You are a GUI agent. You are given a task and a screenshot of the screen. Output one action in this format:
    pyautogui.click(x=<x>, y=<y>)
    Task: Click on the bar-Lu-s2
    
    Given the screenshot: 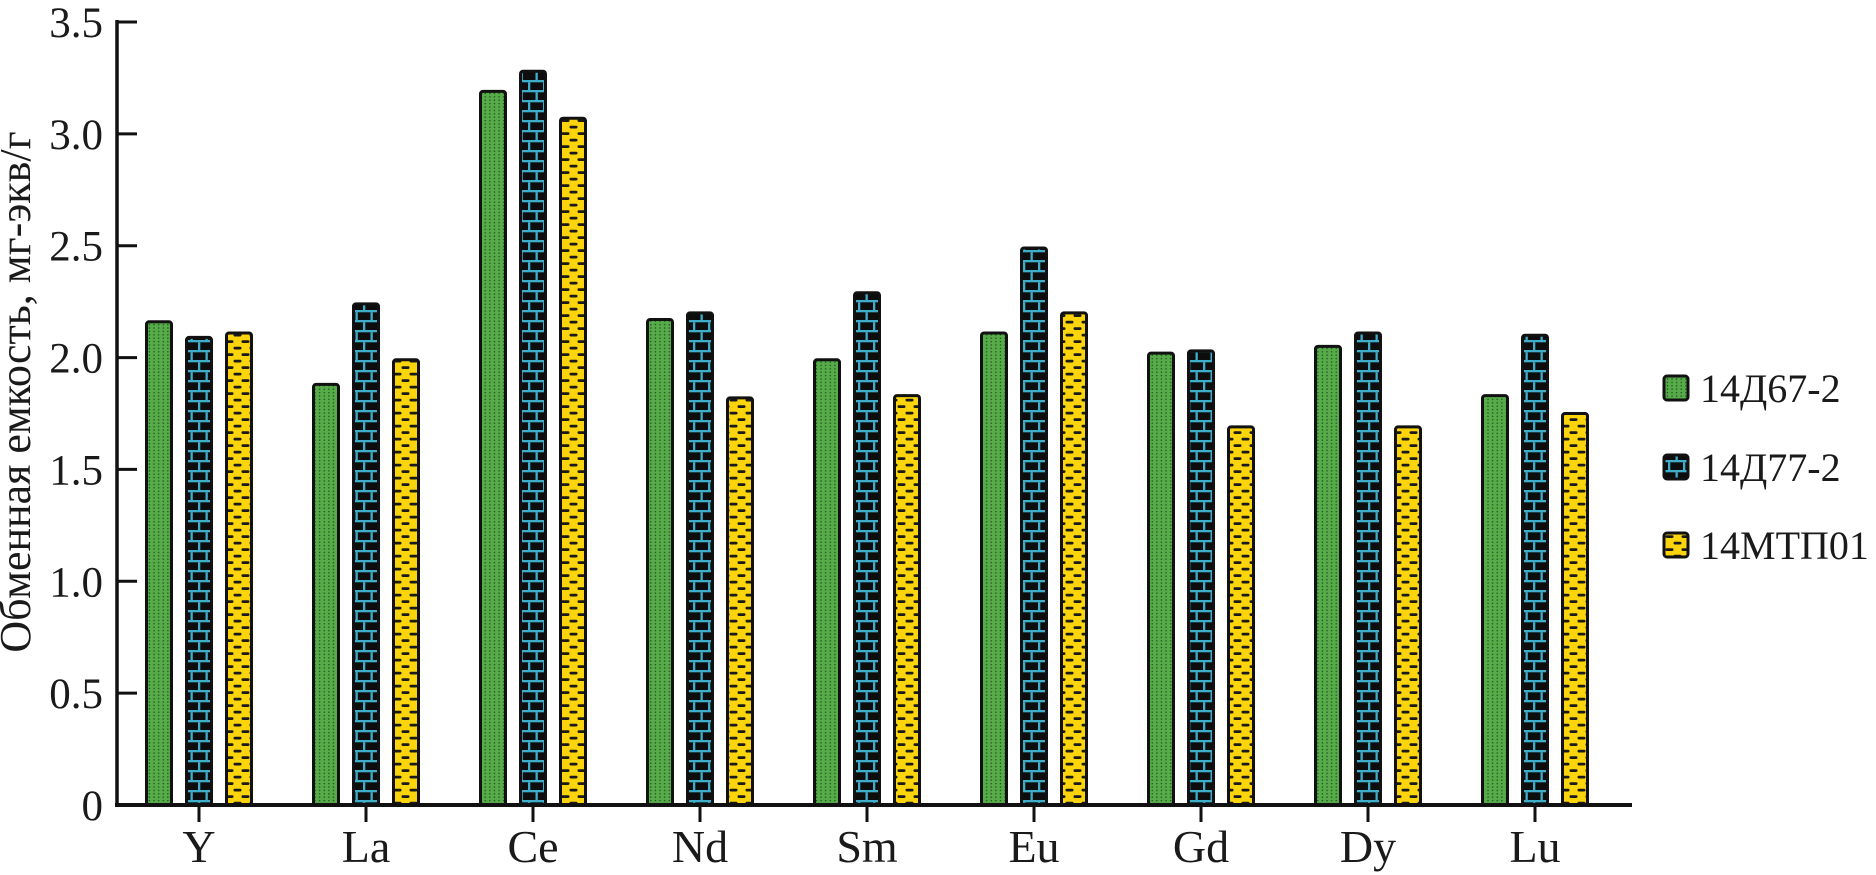 What is the action you would take?
    pyautogui.click(x=1535, y=570)
    